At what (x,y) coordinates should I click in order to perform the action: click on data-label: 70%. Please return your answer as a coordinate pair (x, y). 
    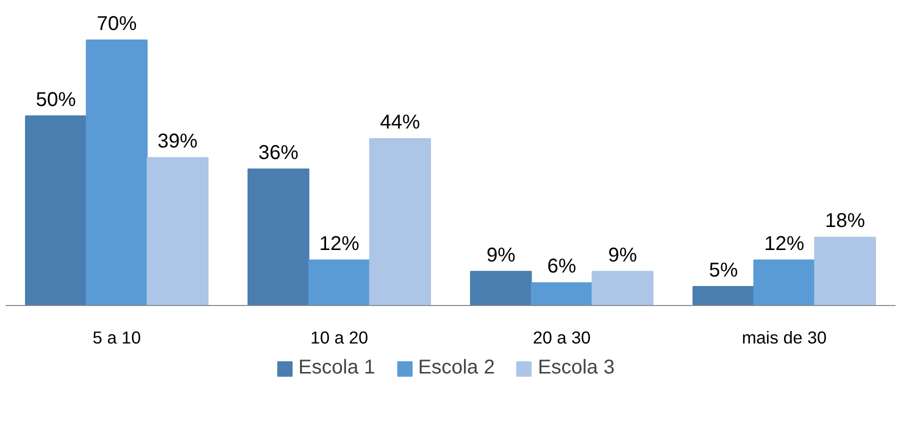
    Looking at the image, I should click on (116, 24).